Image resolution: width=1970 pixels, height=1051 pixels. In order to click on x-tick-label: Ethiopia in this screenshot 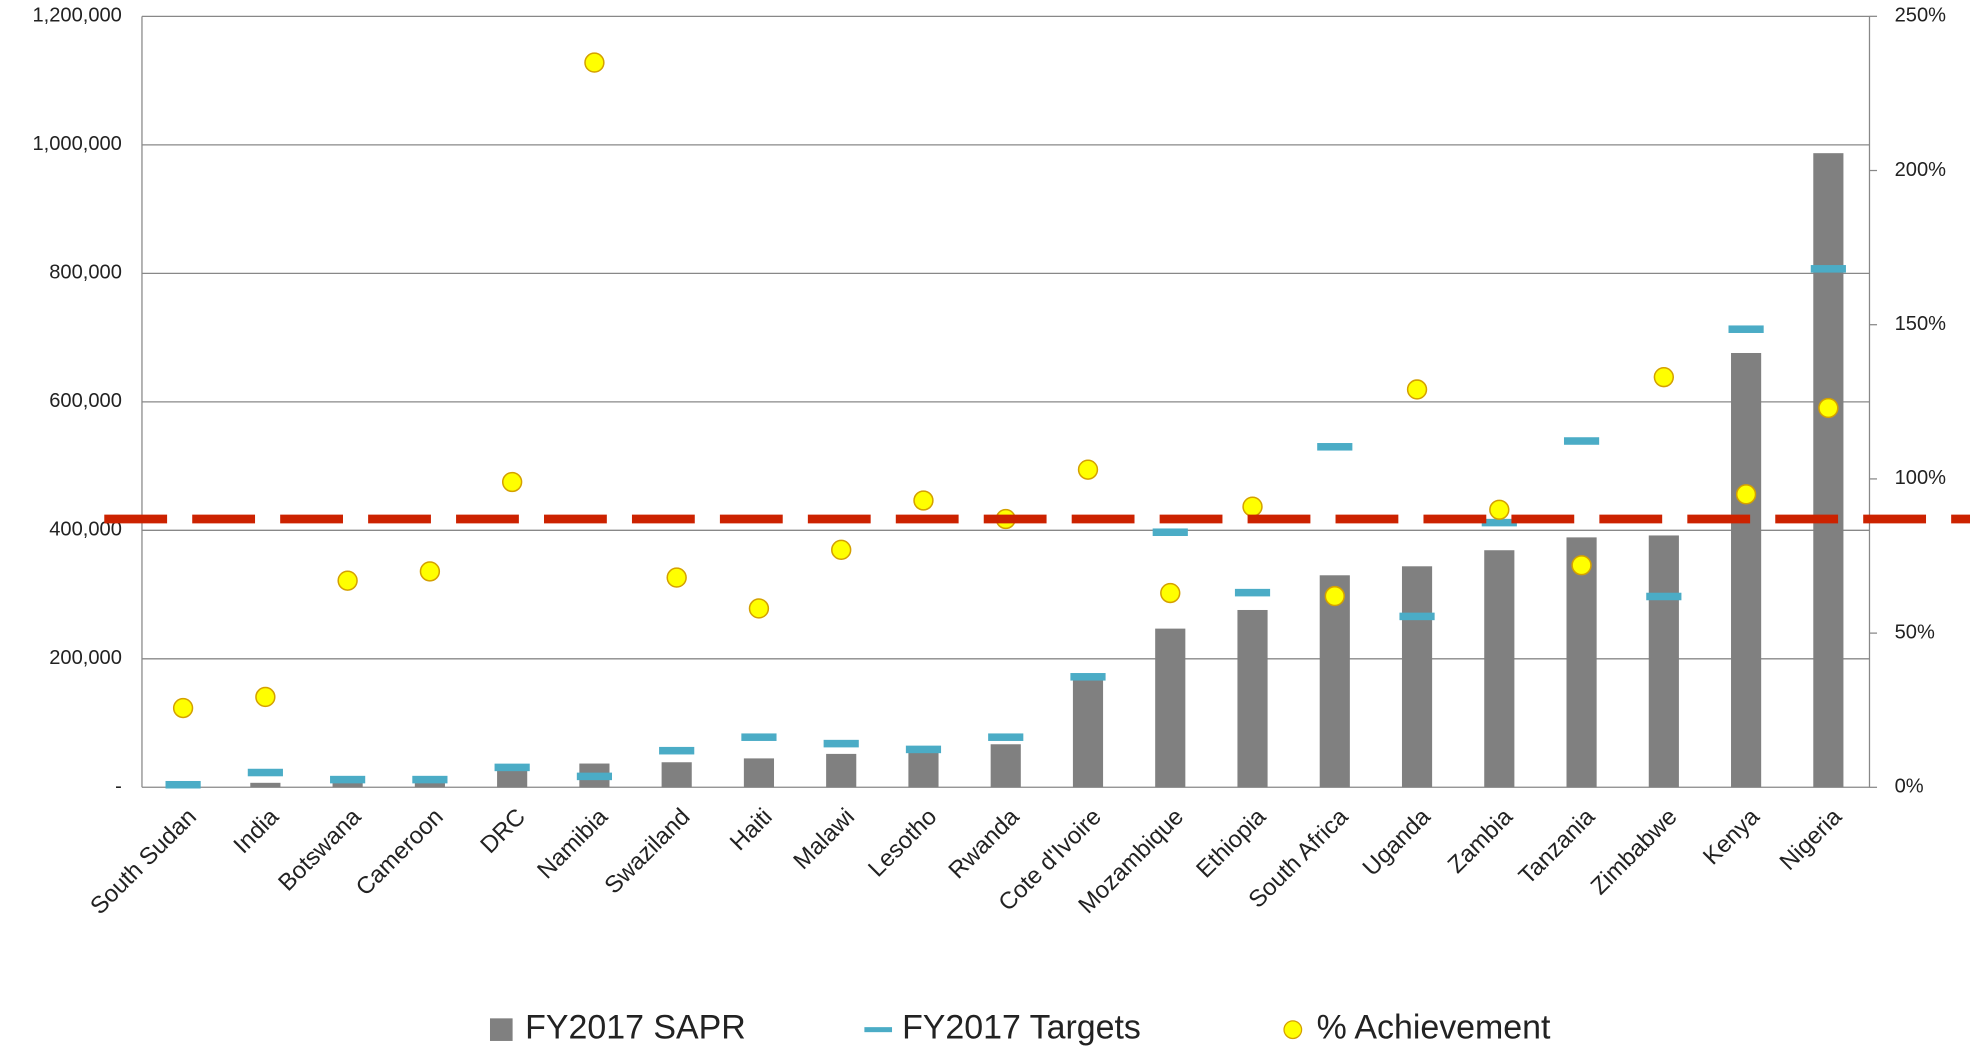, I will do `click(1231, 843)`.